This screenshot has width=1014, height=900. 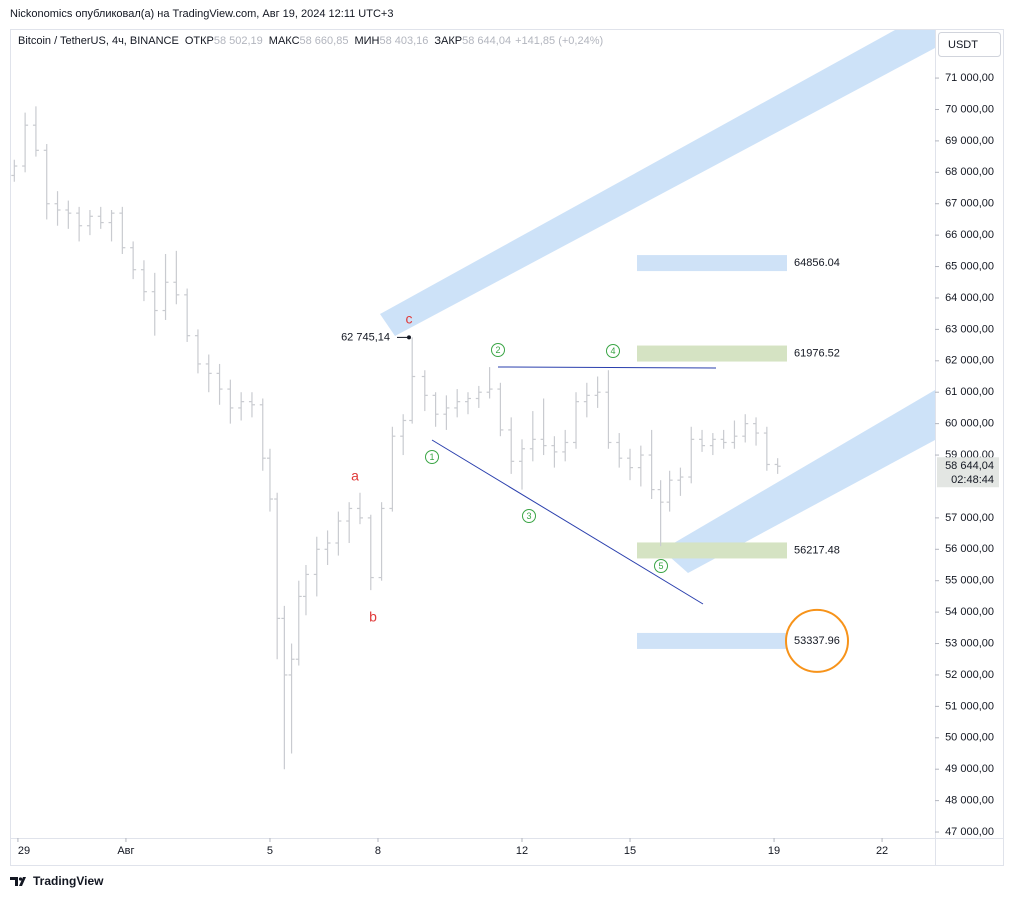 What do you see at coordinates (448, 41) in the screenshot?
I see `legend-name: ЗАКР` at bounding box center [448, 41].